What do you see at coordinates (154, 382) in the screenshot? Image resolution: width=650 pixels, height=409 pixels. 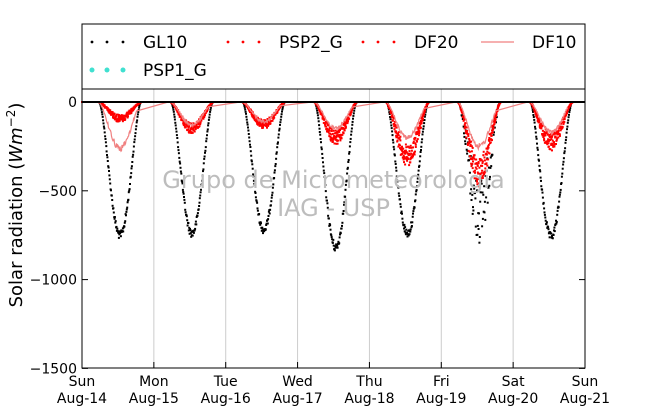 I see `x-tick-label-day: Mon` at bounding box center [154, 382].